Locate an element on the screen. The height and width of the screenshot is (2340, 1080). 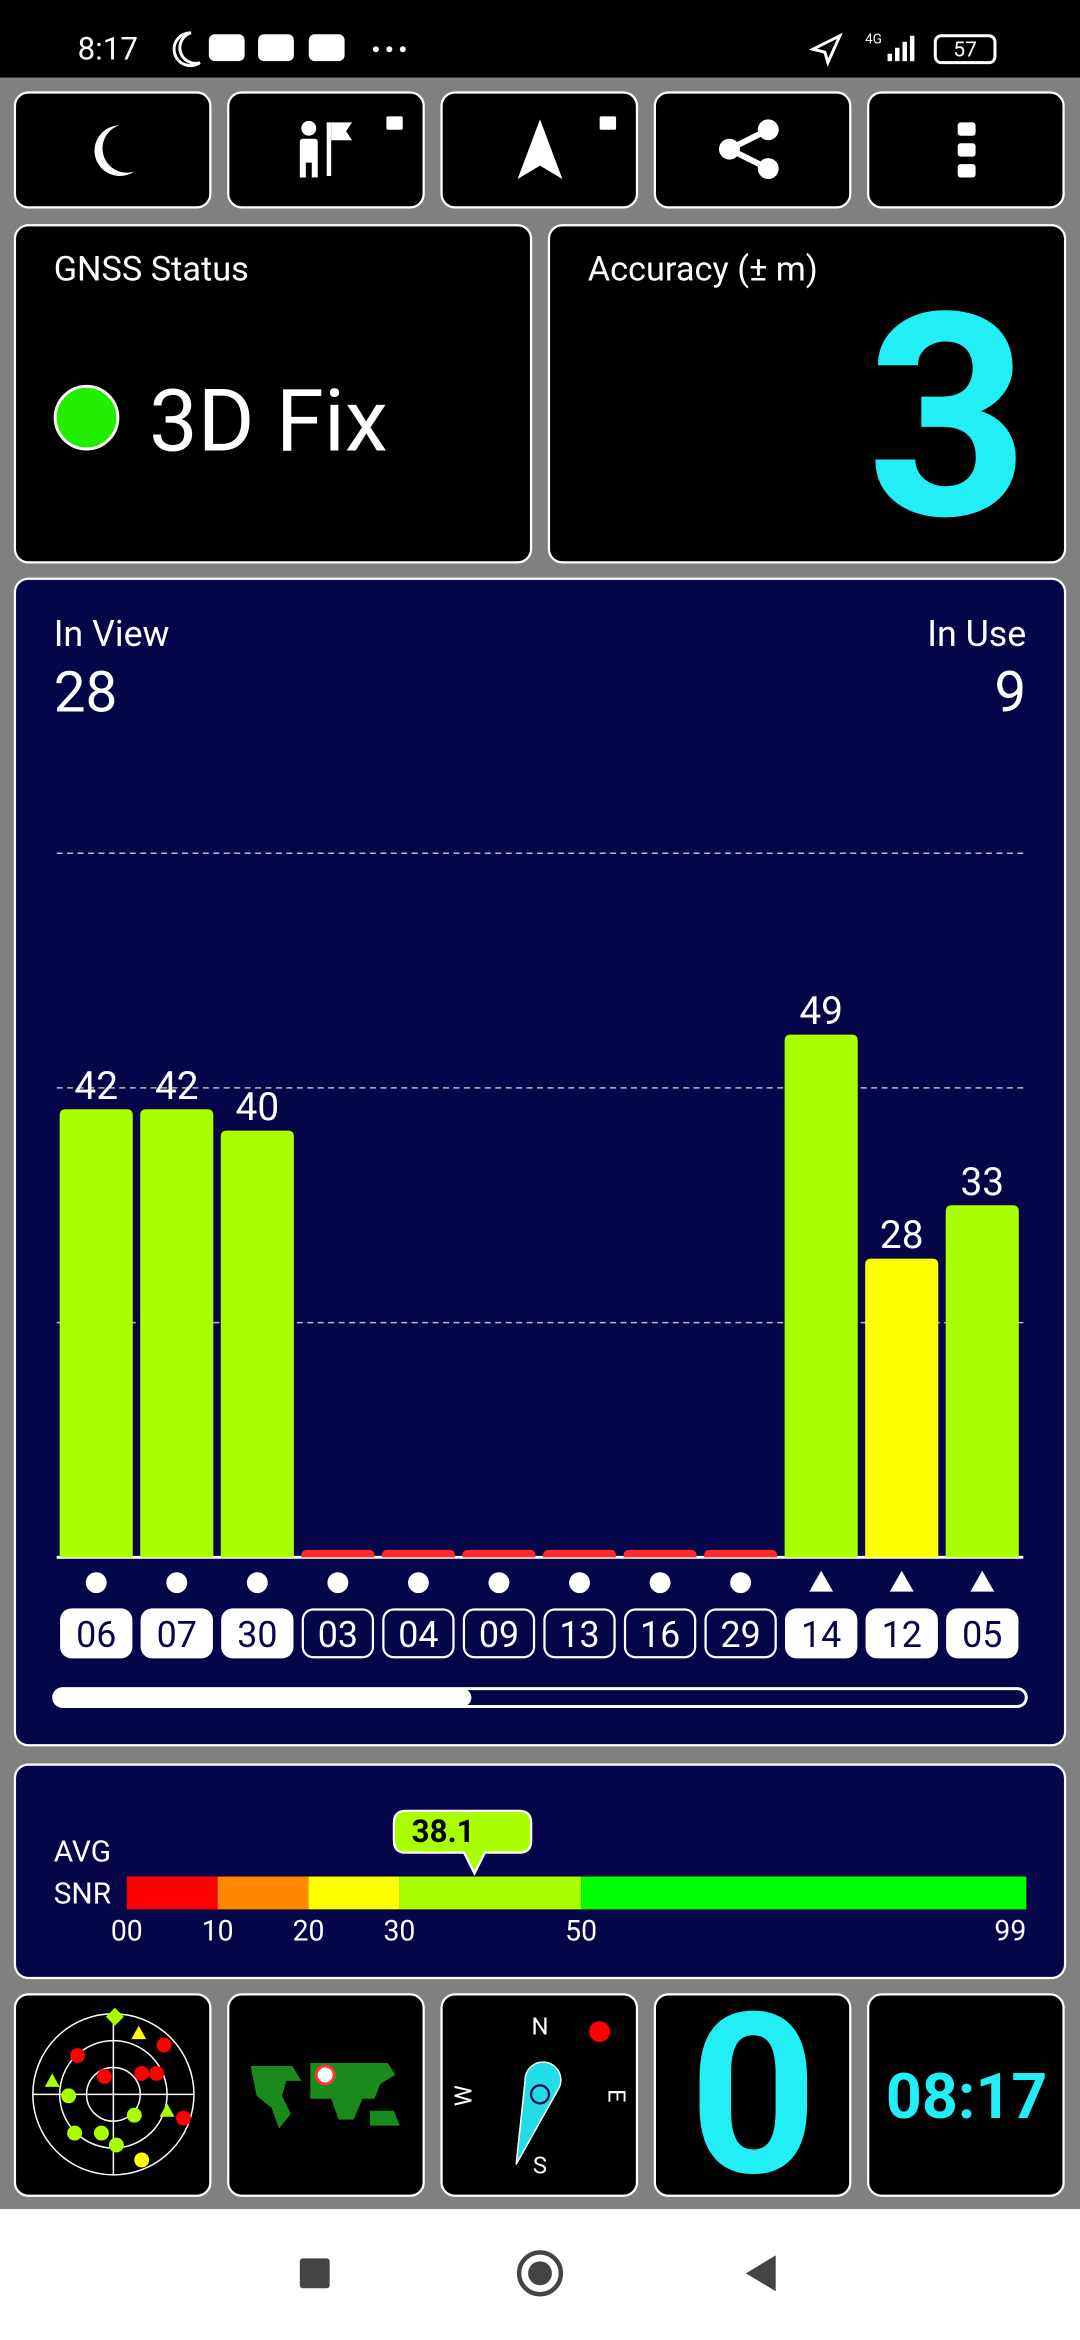
recents-button is located at coordinates (314, 2273).